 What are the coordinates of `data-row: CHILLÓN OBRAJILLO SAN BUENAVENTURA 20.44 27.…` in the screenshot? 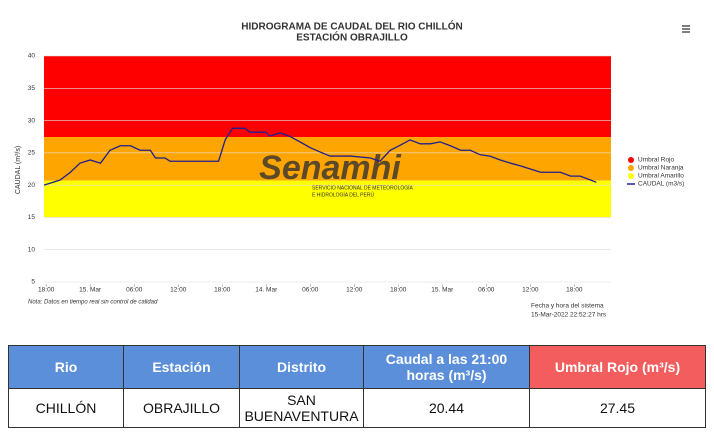 It's located at (357, 408).